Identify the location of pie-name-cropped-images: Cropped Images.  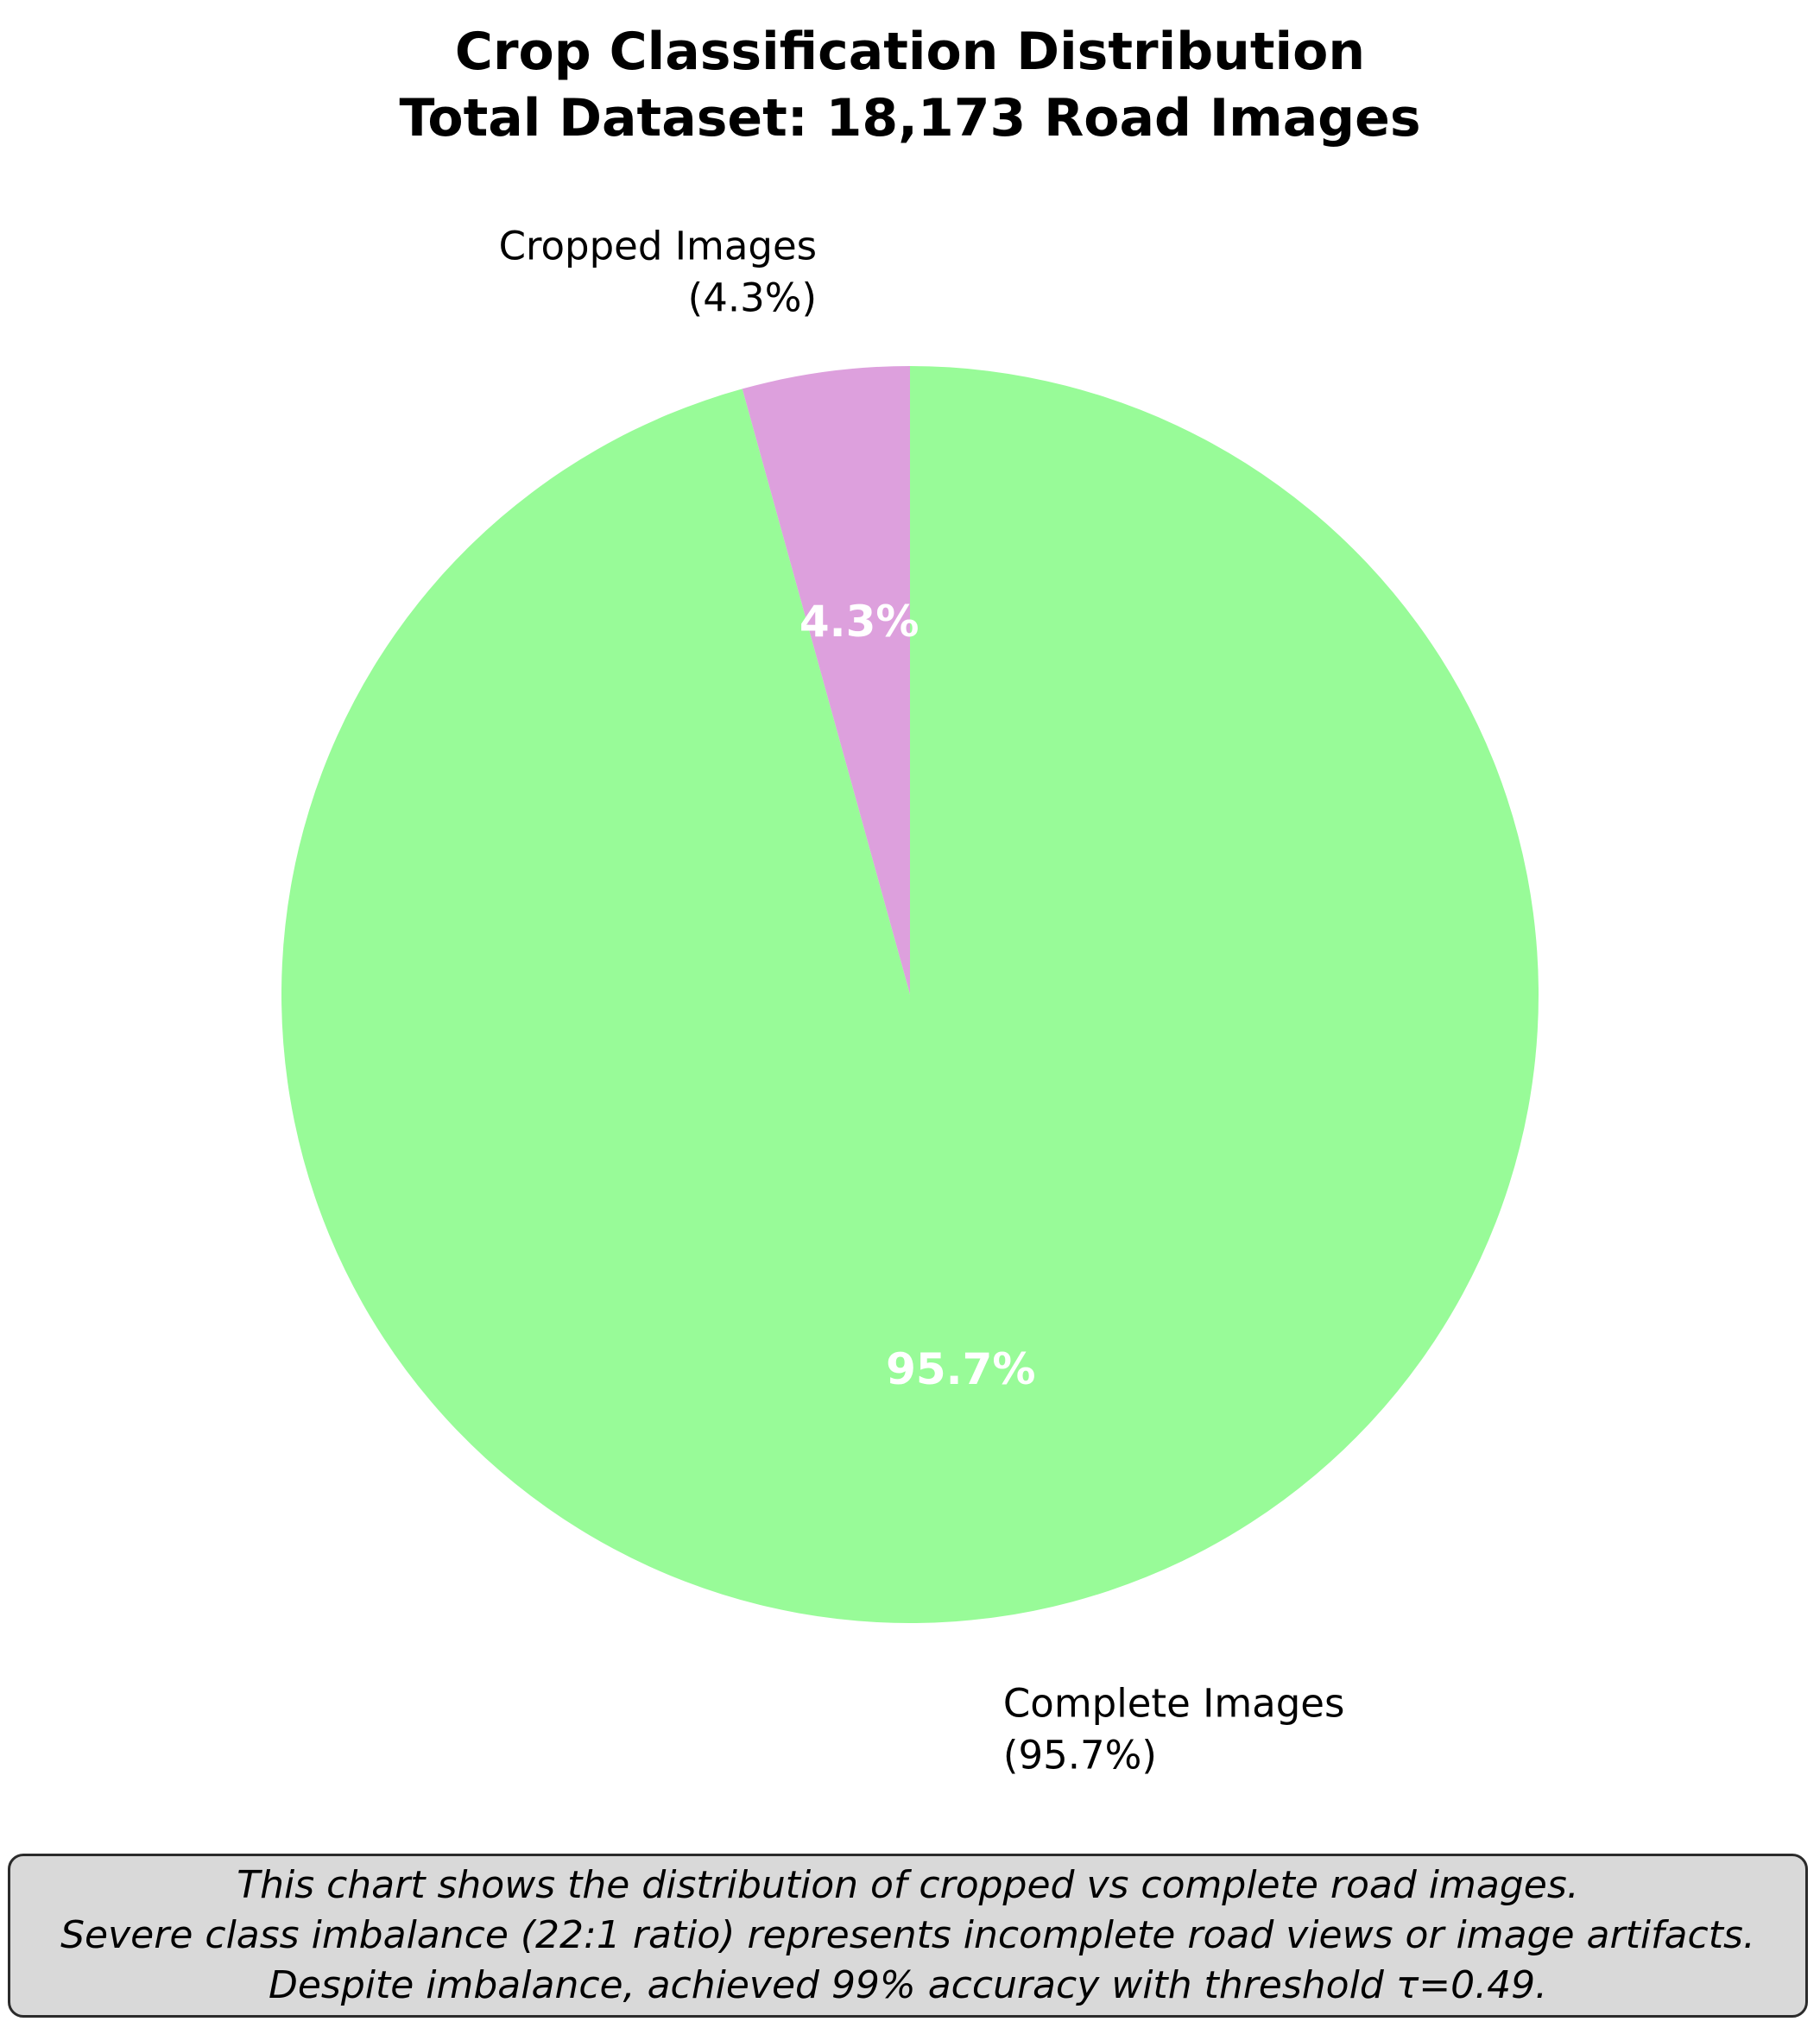
(658, 246).